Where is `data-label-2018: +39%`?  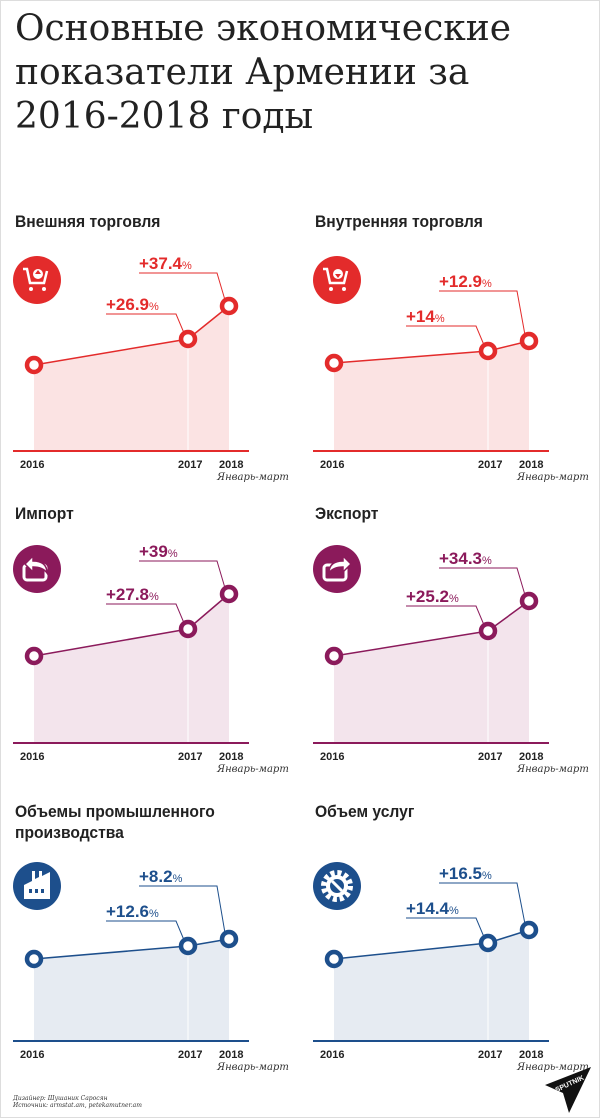 data-label-2018: +39% is located at coordinates (158, 551).